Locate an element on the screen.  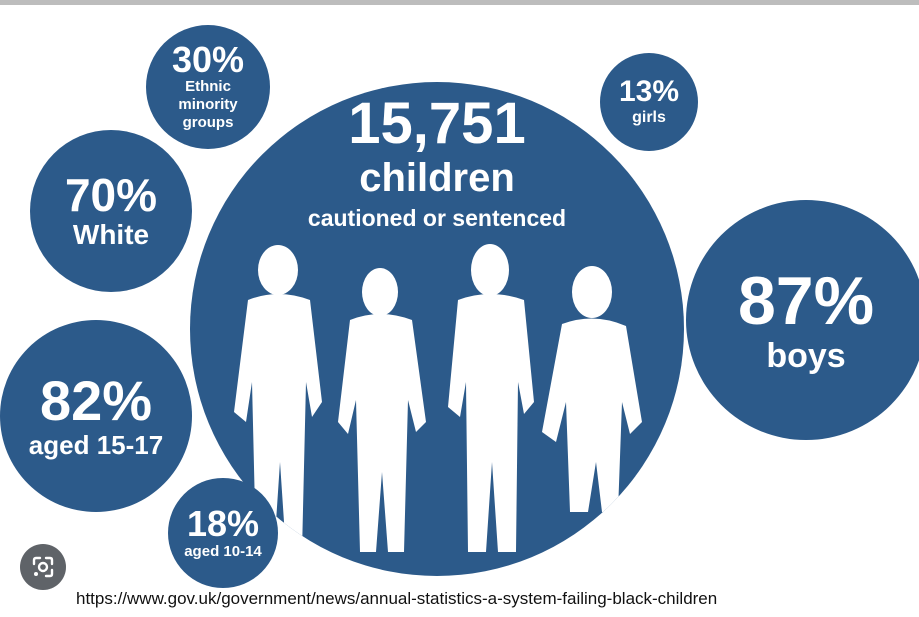
children-label: children is located at coordinates (437, 178).